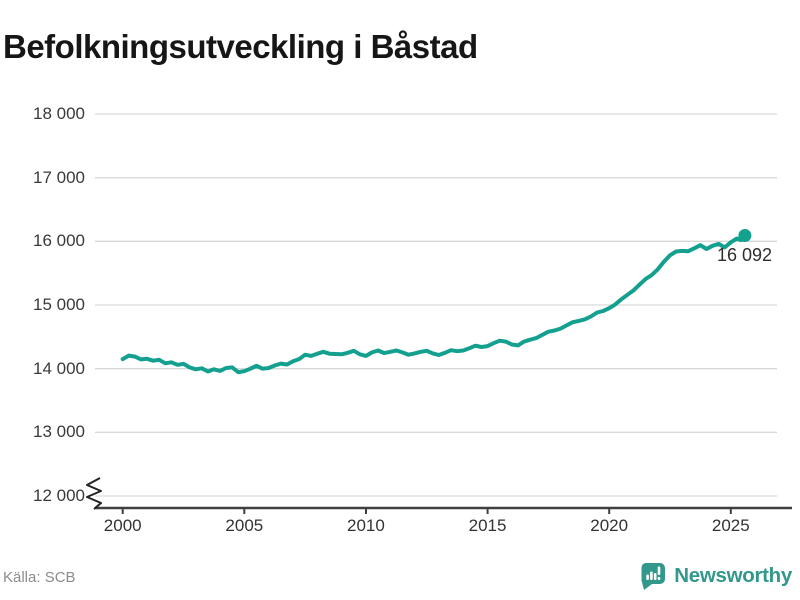 The height and width of the screenshot is (600, 800). Describe the element at coordinates (122, 525) in the screenshot. I see `x-tick-label: 2000` at that location.